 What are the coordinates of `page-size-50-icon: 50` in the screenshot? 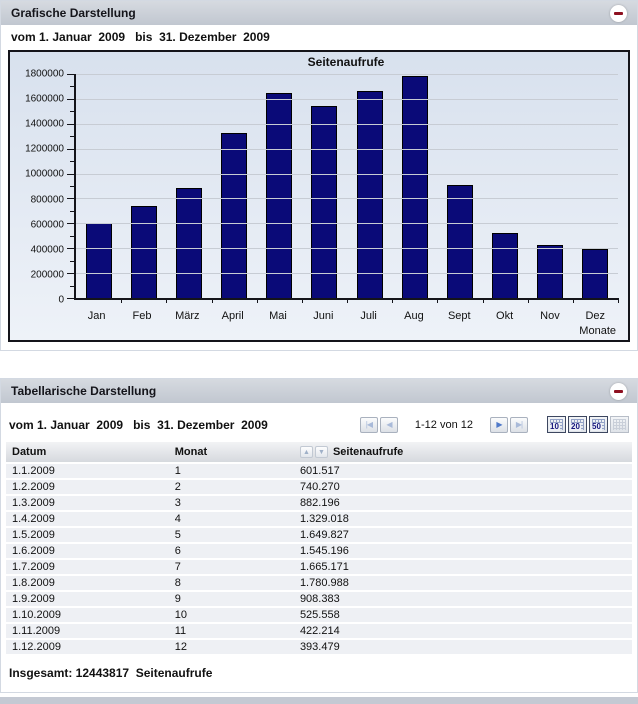 It's located at (598, 424).